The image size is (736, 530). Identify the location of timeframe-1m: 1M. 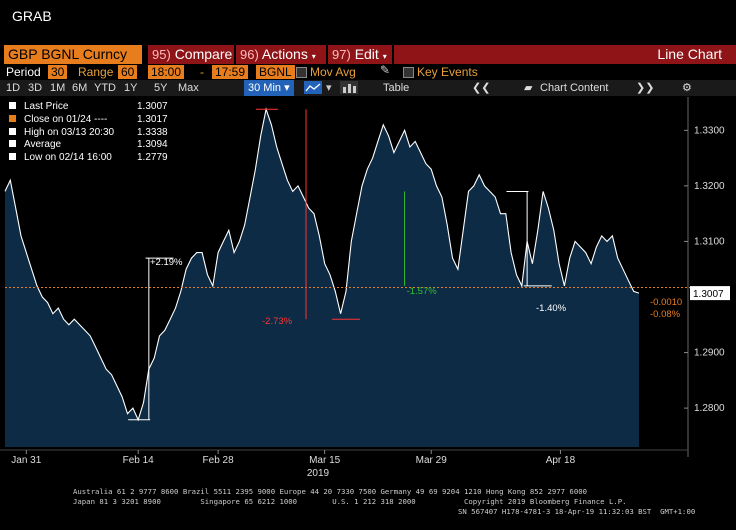
(58, 88).